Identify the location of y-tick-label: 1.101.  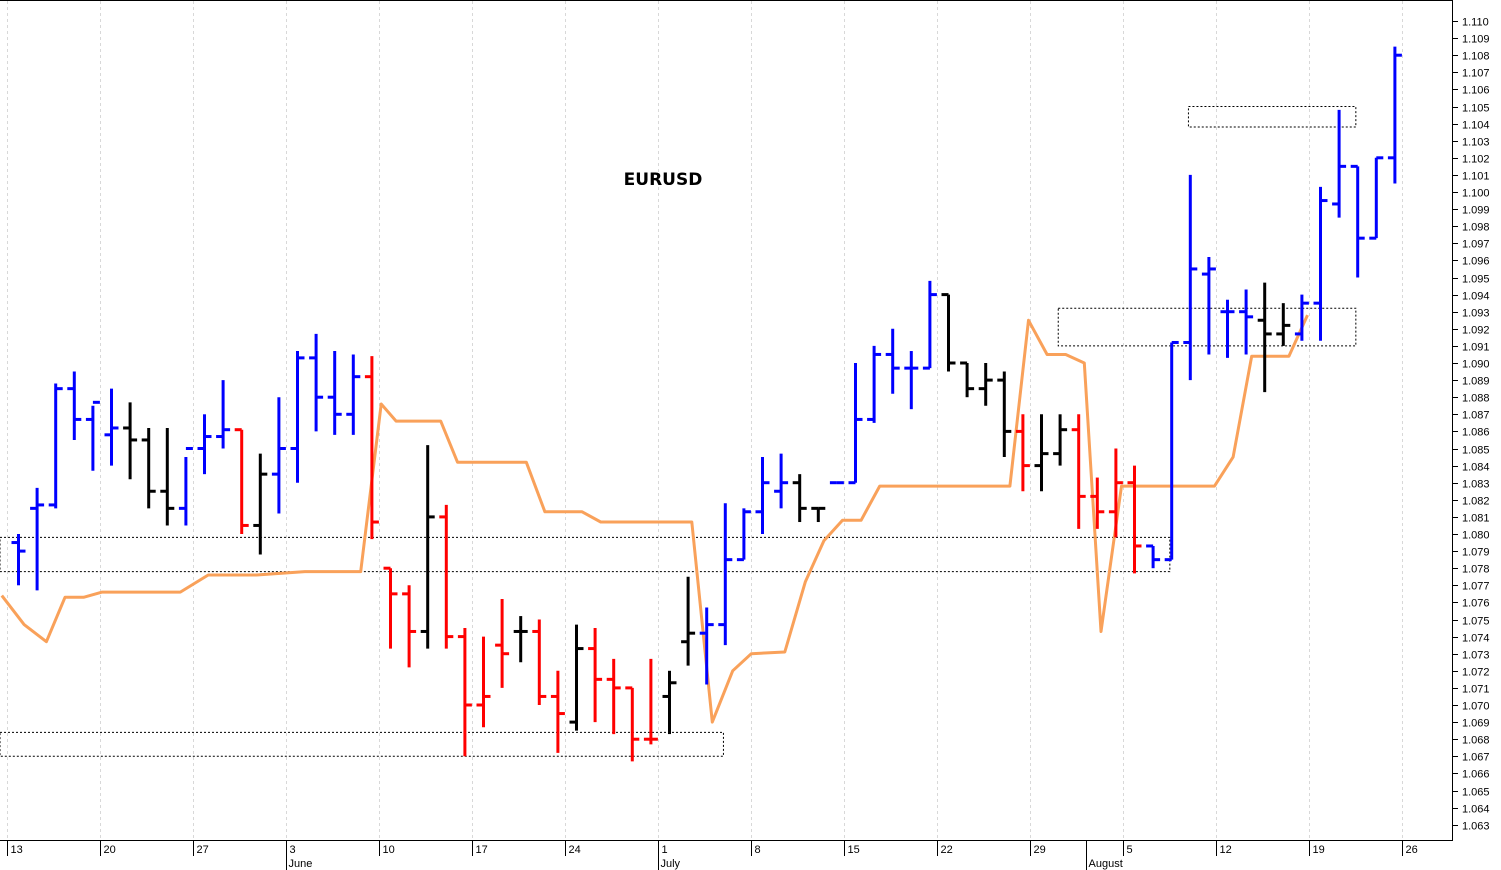
(1476, 177).